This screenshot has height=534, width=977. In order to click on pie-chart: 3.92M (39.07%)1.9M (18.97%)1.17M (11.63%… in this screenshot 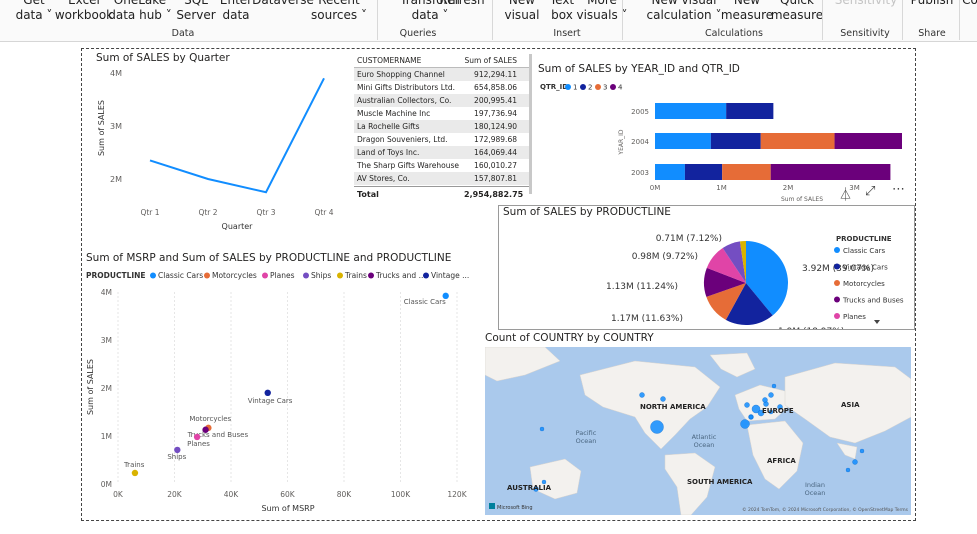, I will do `click(707, 273)`.